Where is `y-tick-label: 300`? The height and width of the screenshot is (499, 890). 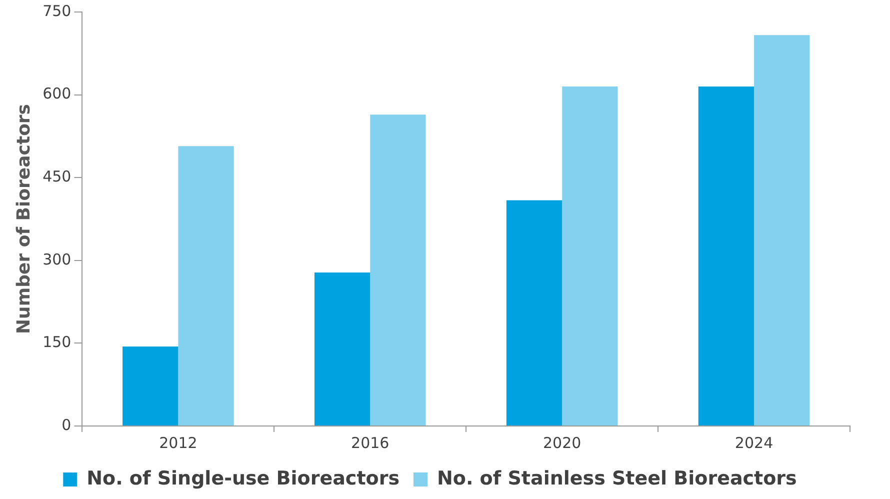
y-tick-label: 300 is located at coordinates (57, 259).